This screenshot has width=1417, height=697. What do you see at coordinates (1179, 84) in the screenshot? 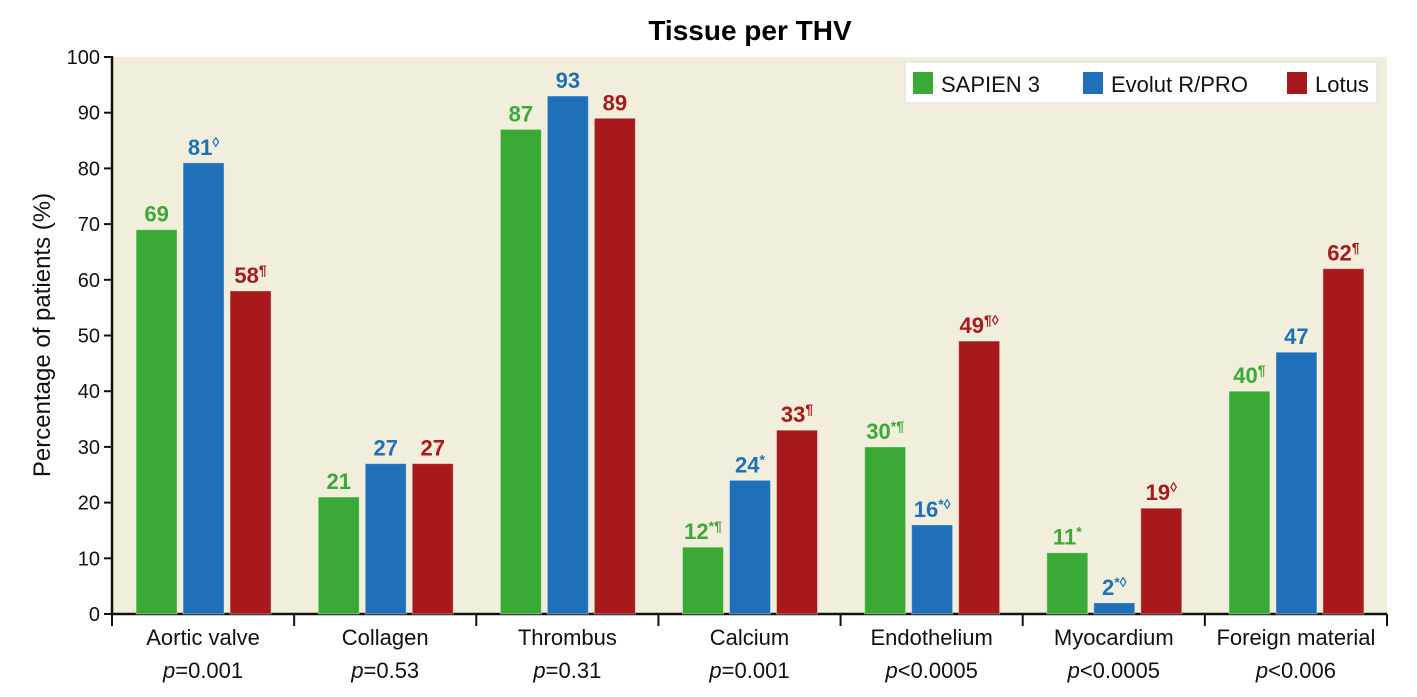
I see `legend-label: Evolut R/PRO` at bounding box center [1179, 84].